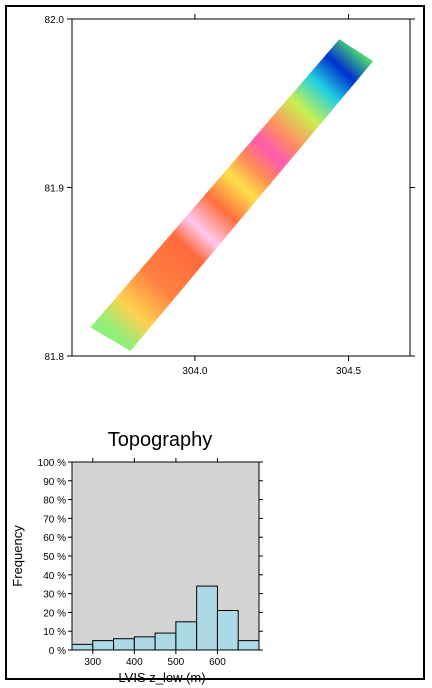  Describe the element at coordinates (348, 371) in the screenshot. I see `map-x-tick-label: 304.5` at that location.